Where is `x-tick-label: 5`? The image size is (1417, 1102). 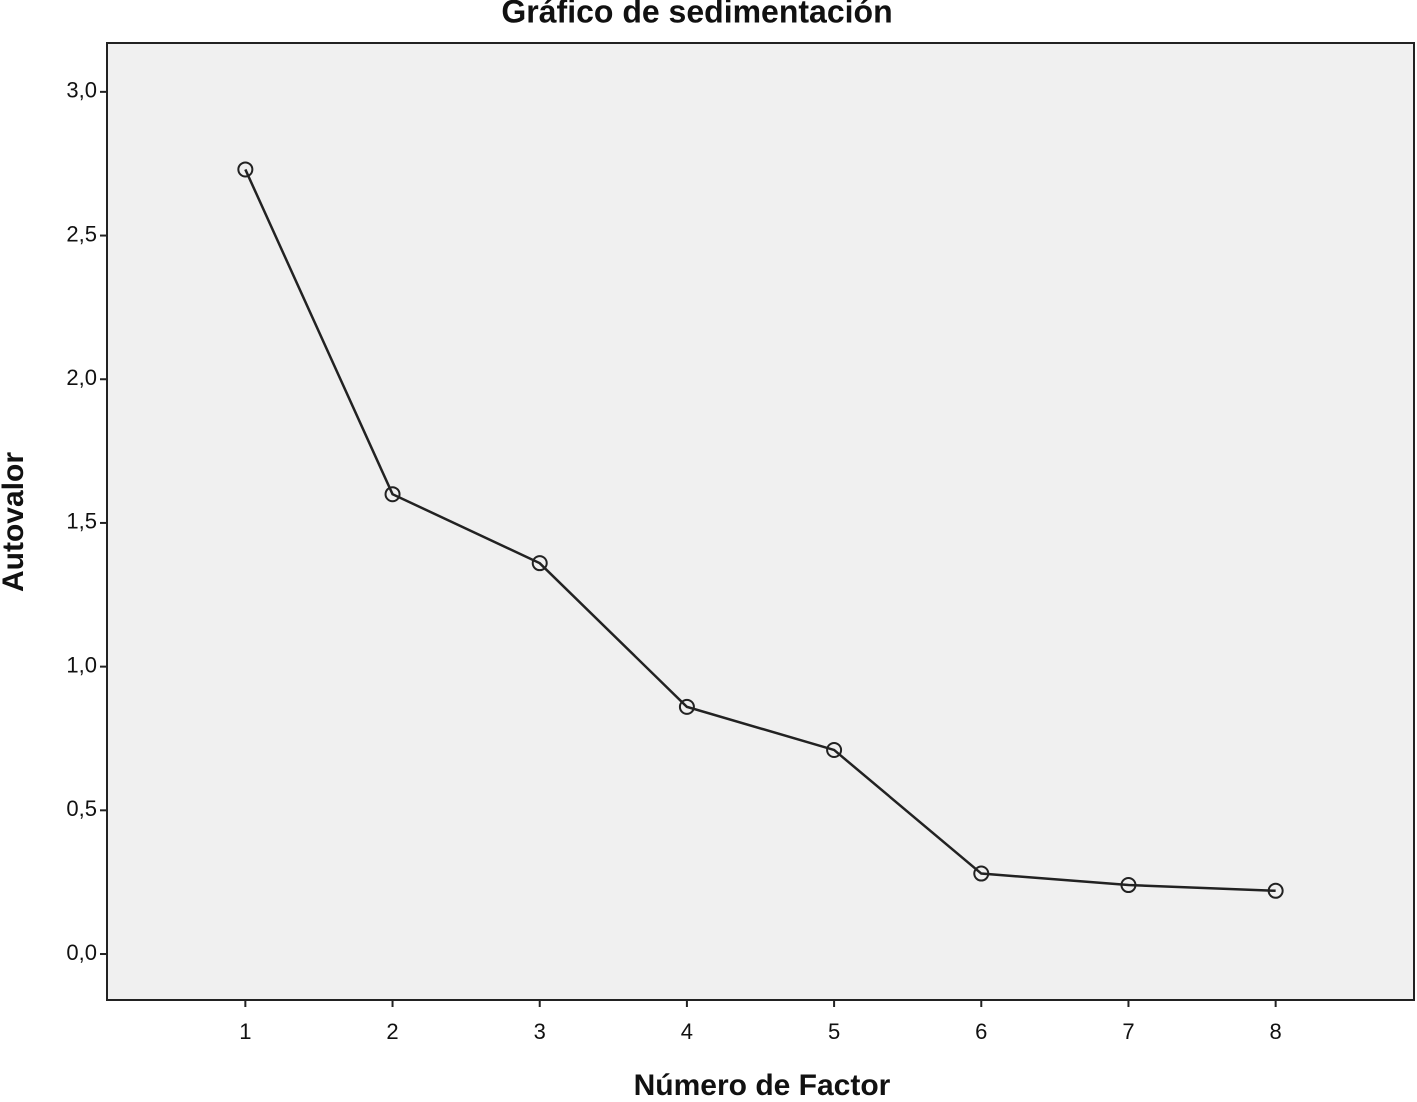 x-tick-label: 5 is located at coordinates (834, 1031).